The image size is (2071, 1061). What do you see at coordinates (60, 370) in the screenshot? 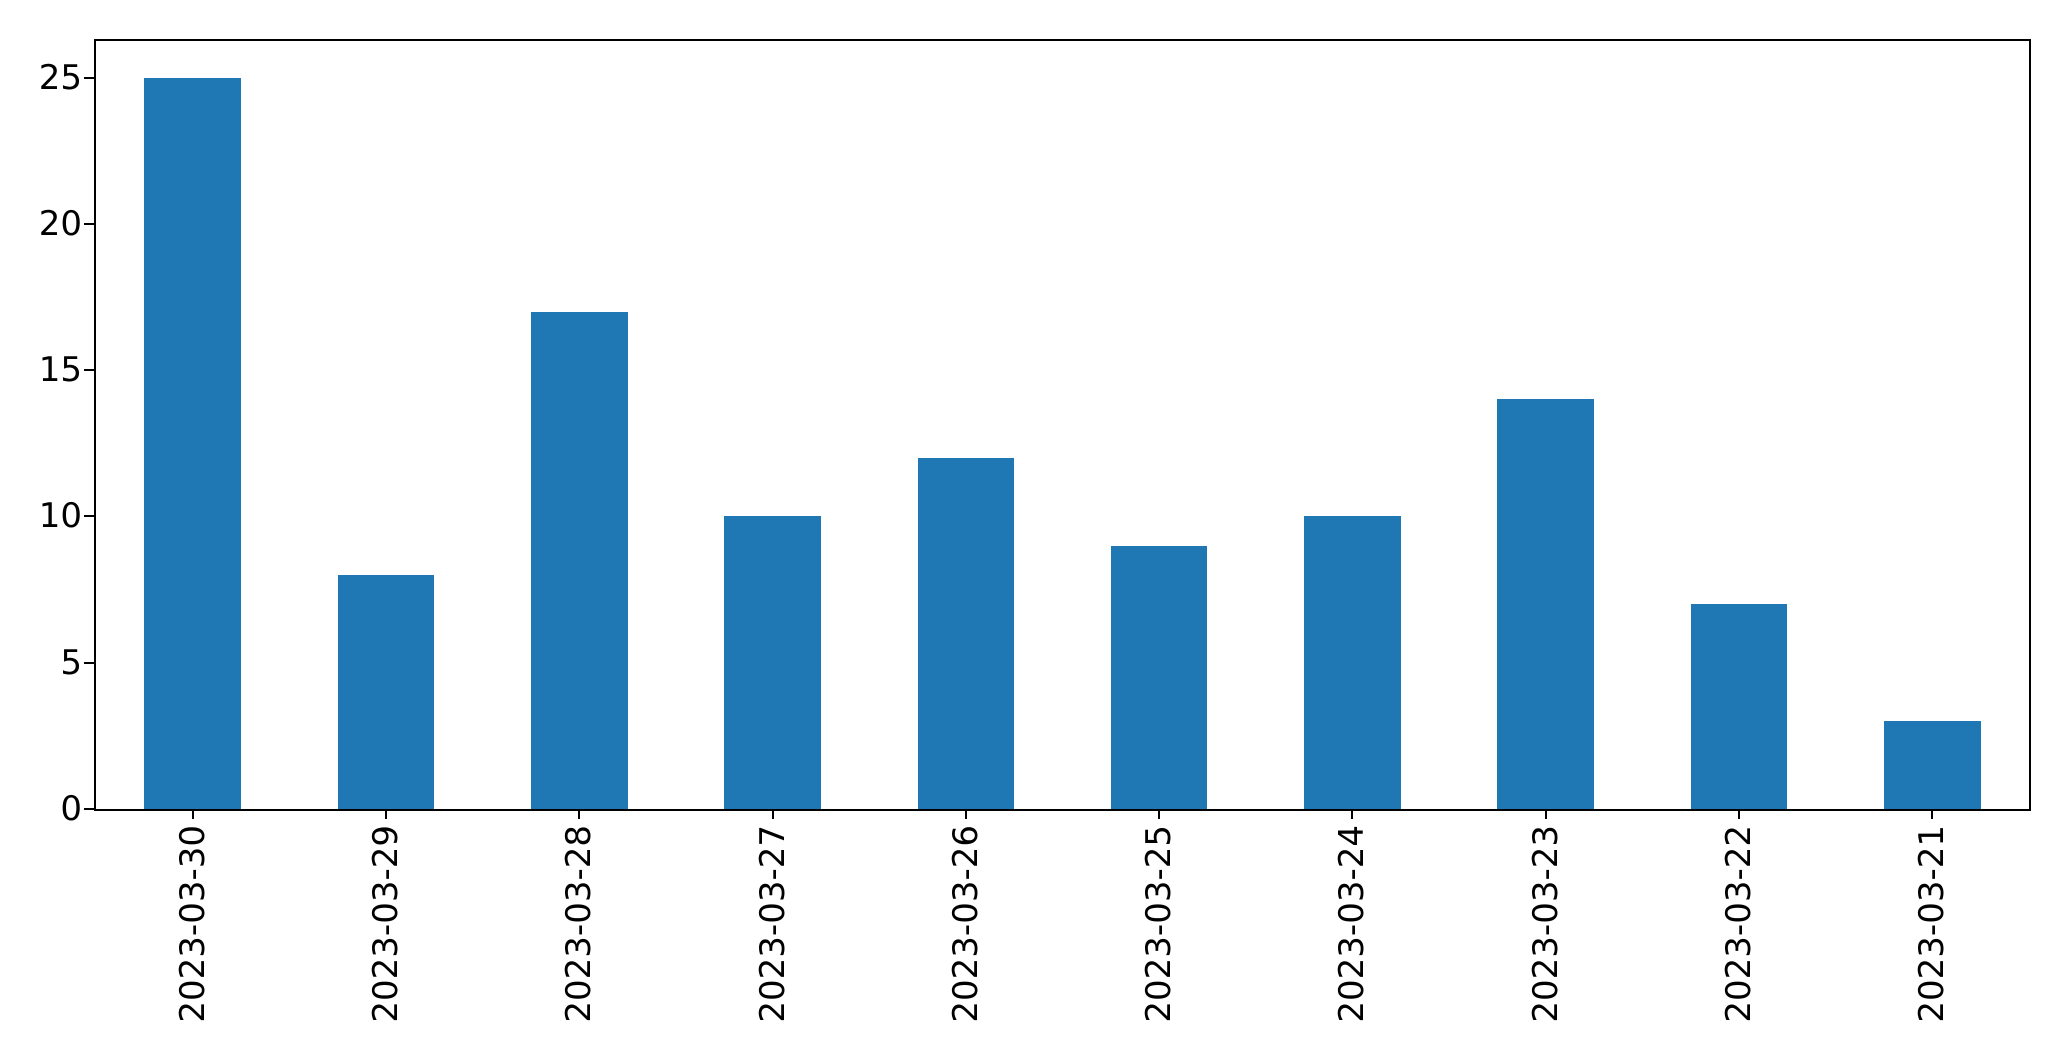
I see `y-tick-label: 15` at bounding box center [60, 370].